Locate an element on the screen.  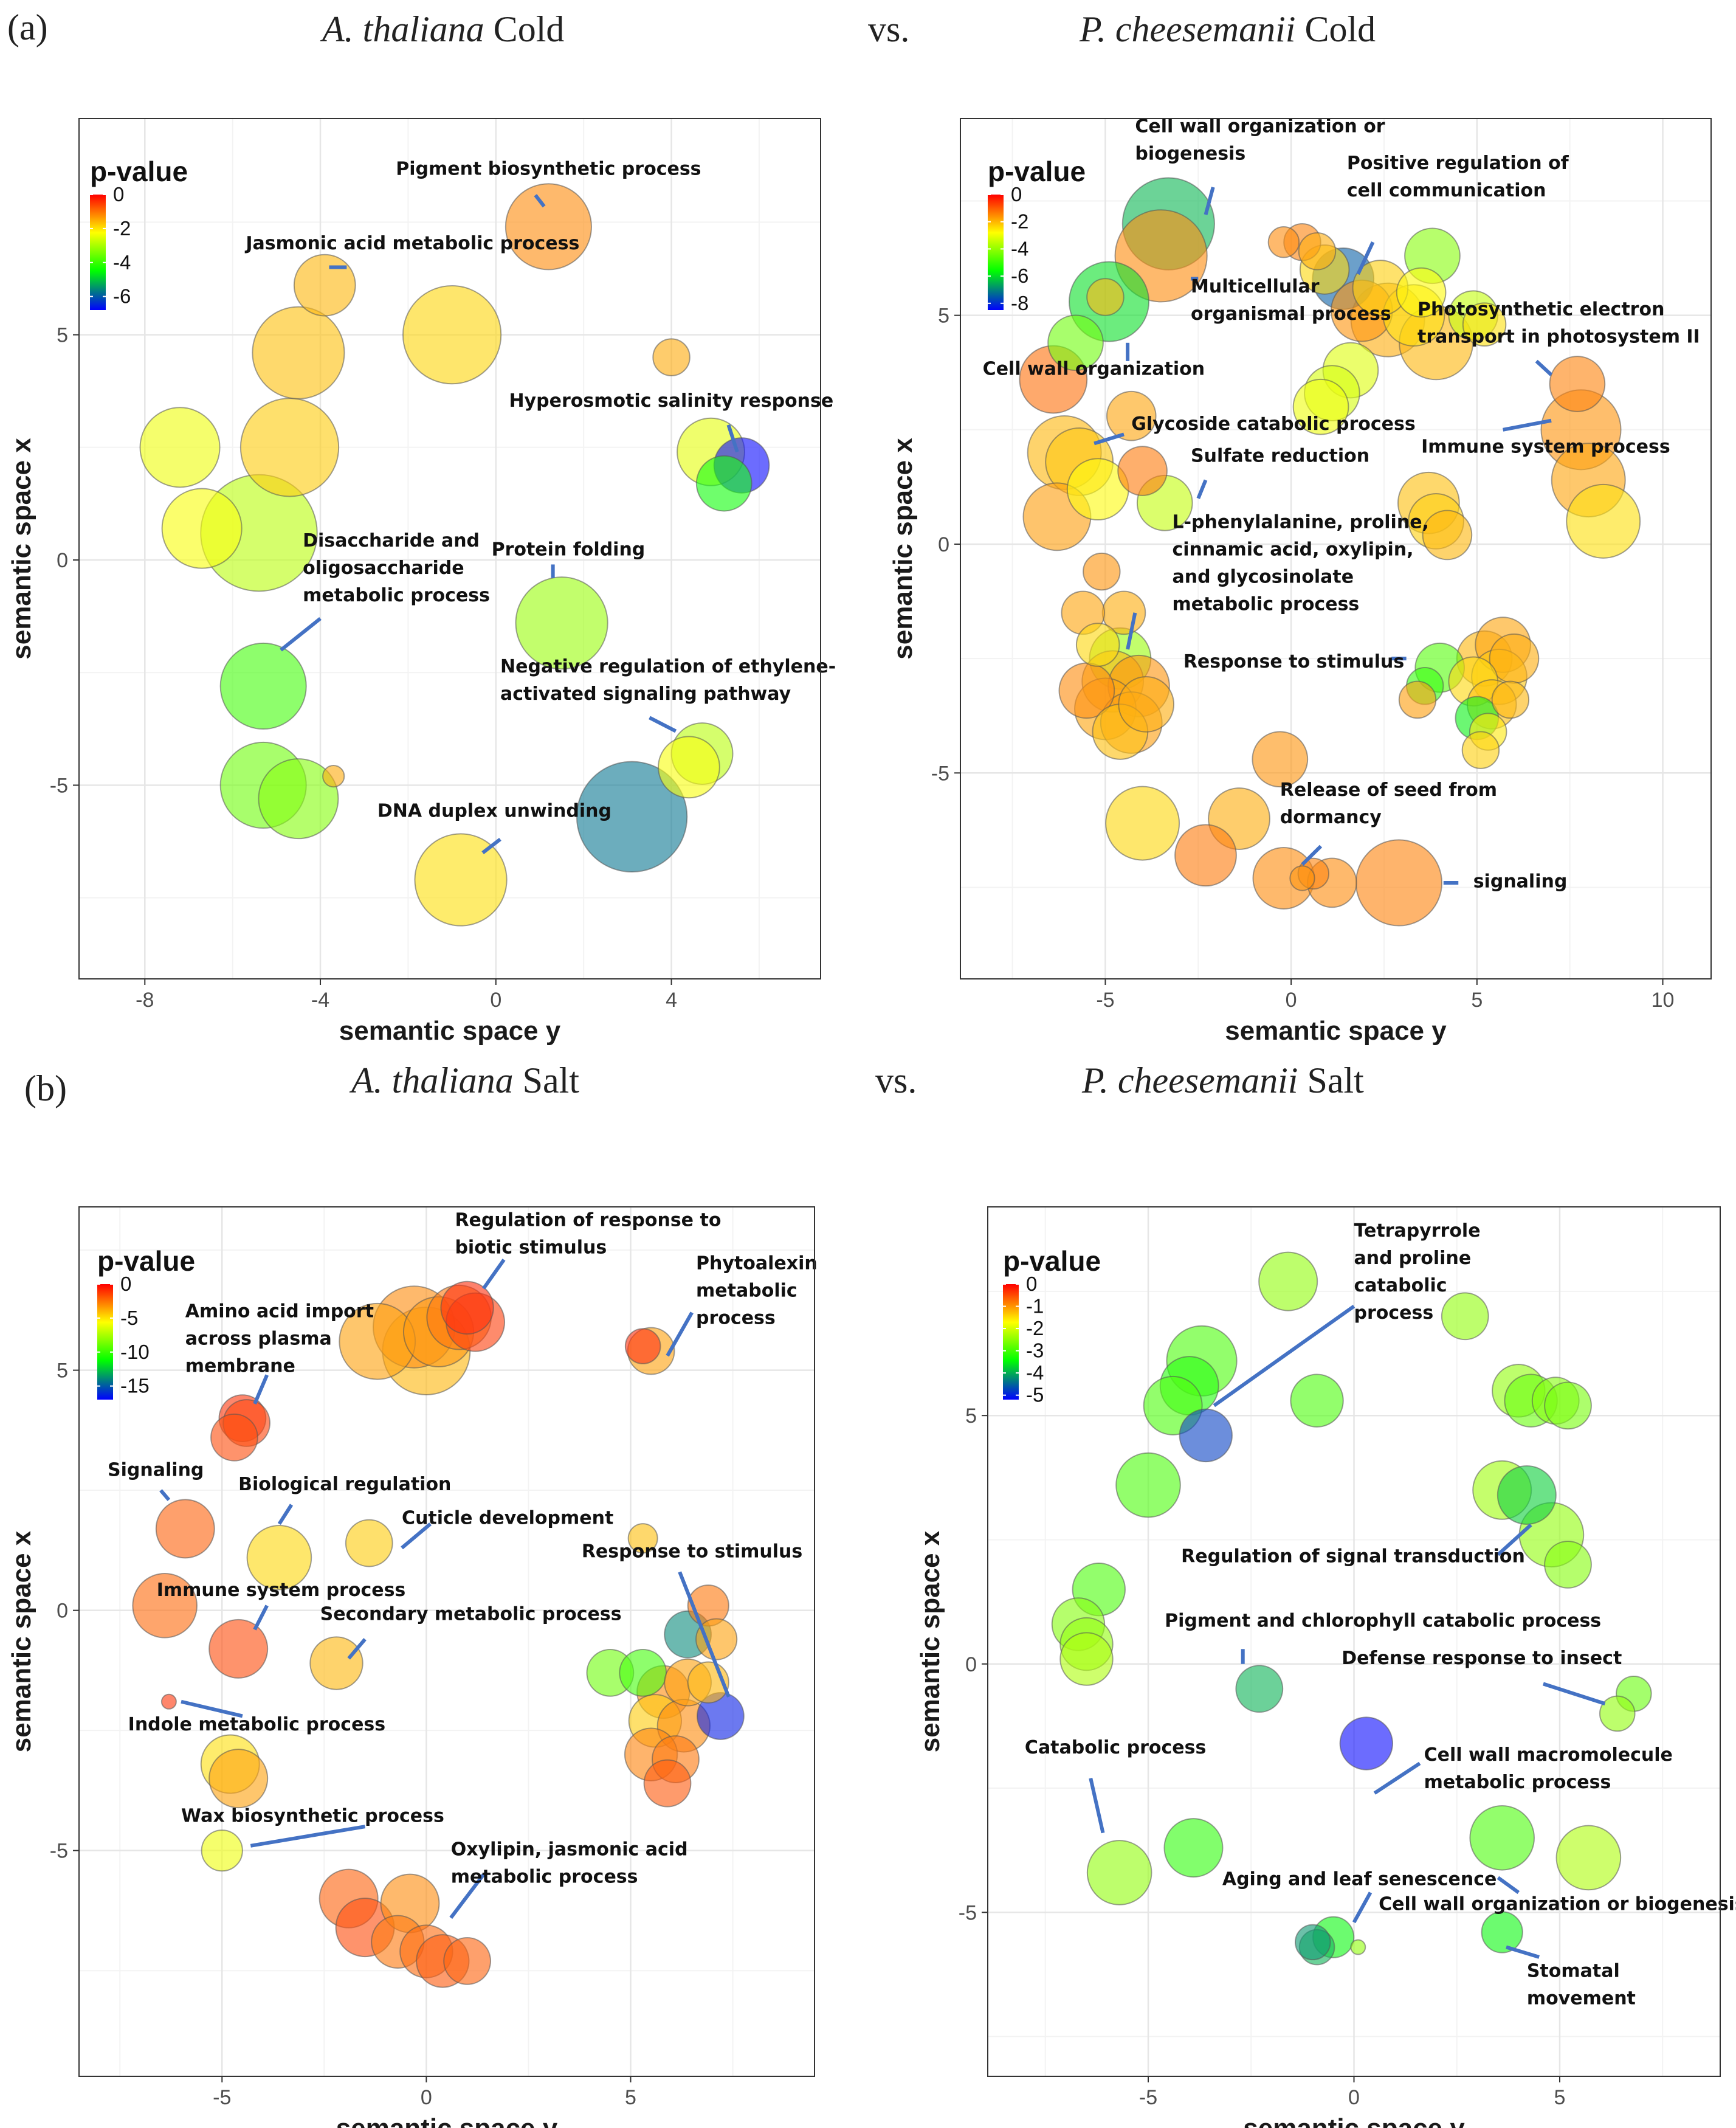
annotation-line: Cell wall macromolecule is located at coordinates (1548, 1755).